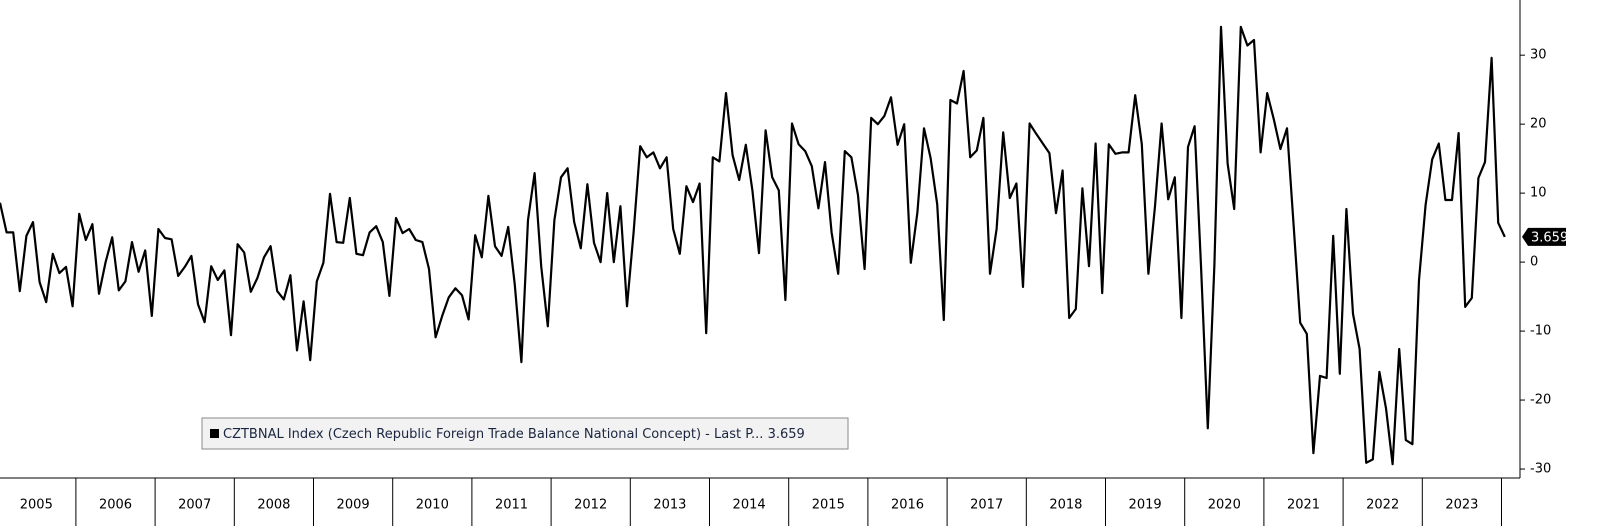 The width and height of the screenshot is (1604, 526). Describe the element at coordinates (1461, 505) in the screenshot. I see `x-tick-label: 2023` at that location.